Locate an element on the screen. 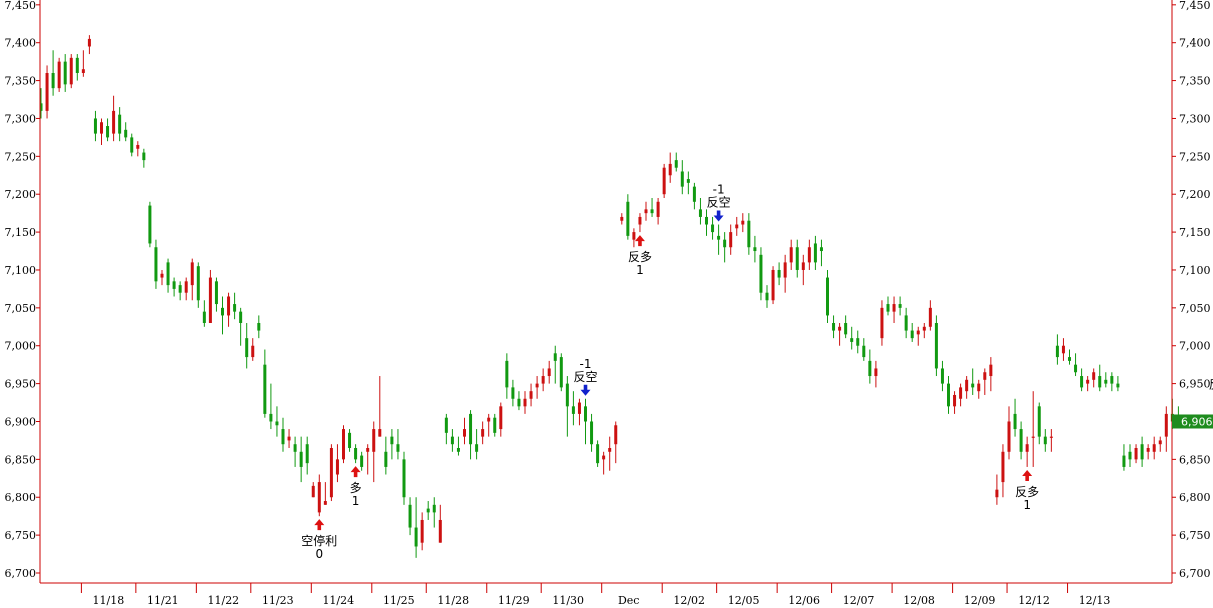 Image resolution: width=1213 pixels, height=608 pixels. y-tick-label-right: 6,700 is located at coordinates (1195, 573).